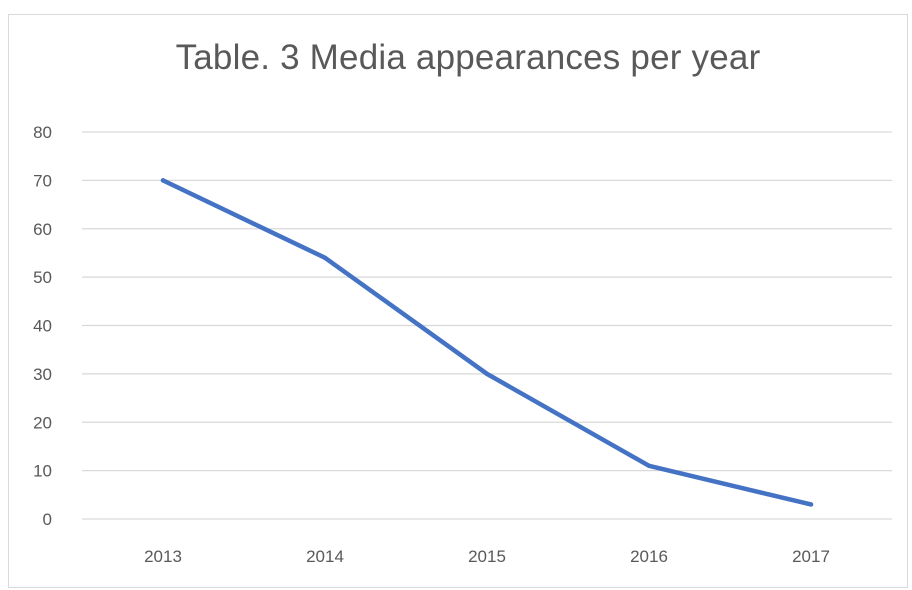 This screenshot has width=912, height=590. What do you see at coordinates (42, 132) in the screenshot?
I see `y-tick-label: 80` at bounding box center [42, 132].